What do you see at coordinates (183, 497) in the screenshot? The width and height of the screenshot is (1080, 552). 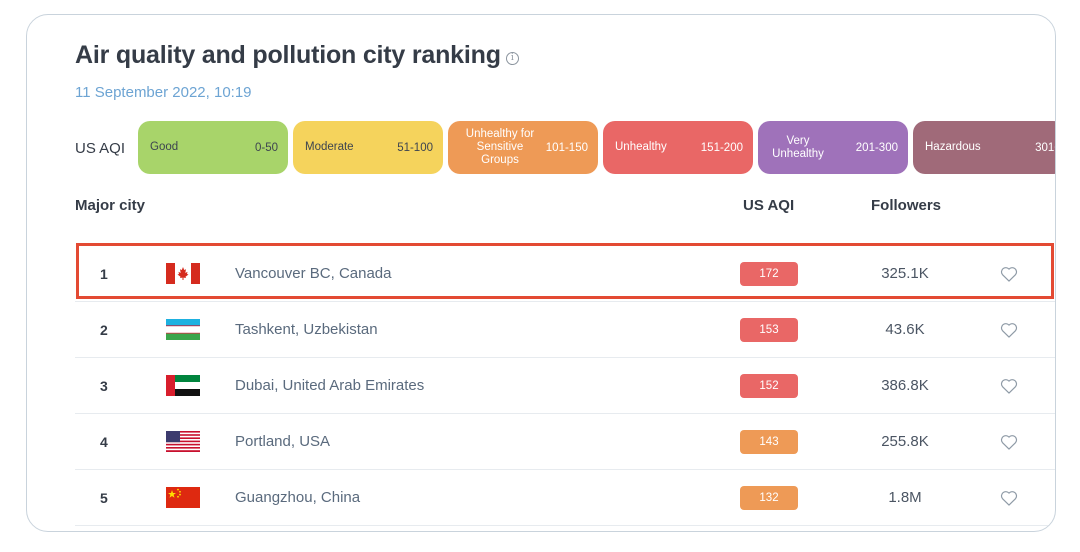 I see `china-flag-icon` at bounding box center [183, 497].